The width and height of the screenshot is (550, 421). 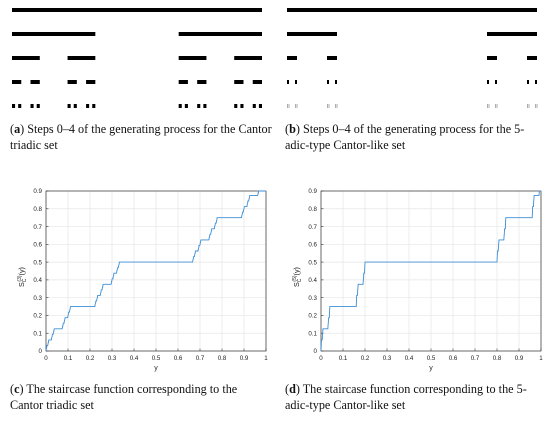 I want to click on y-tick-label: 0.1, so click(x=312, y=333).